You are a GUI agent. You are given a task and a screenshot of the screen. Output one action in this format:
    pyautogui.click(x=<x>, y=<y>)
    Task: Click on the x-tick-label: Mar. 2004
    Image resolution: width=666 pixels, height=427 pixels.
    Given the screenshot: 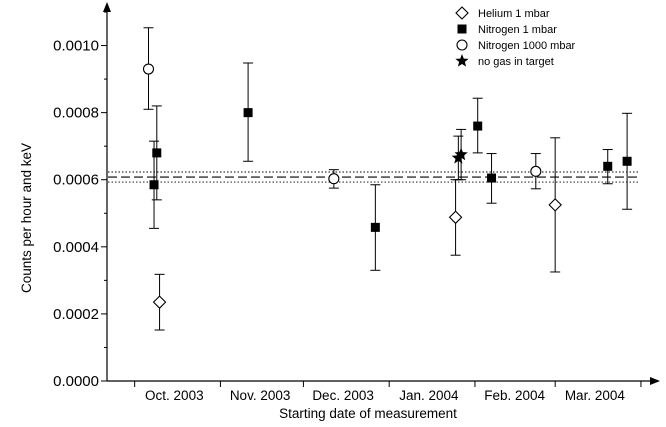 What is the action you would take?
    pyautogui.click(x=595, y=395)
    